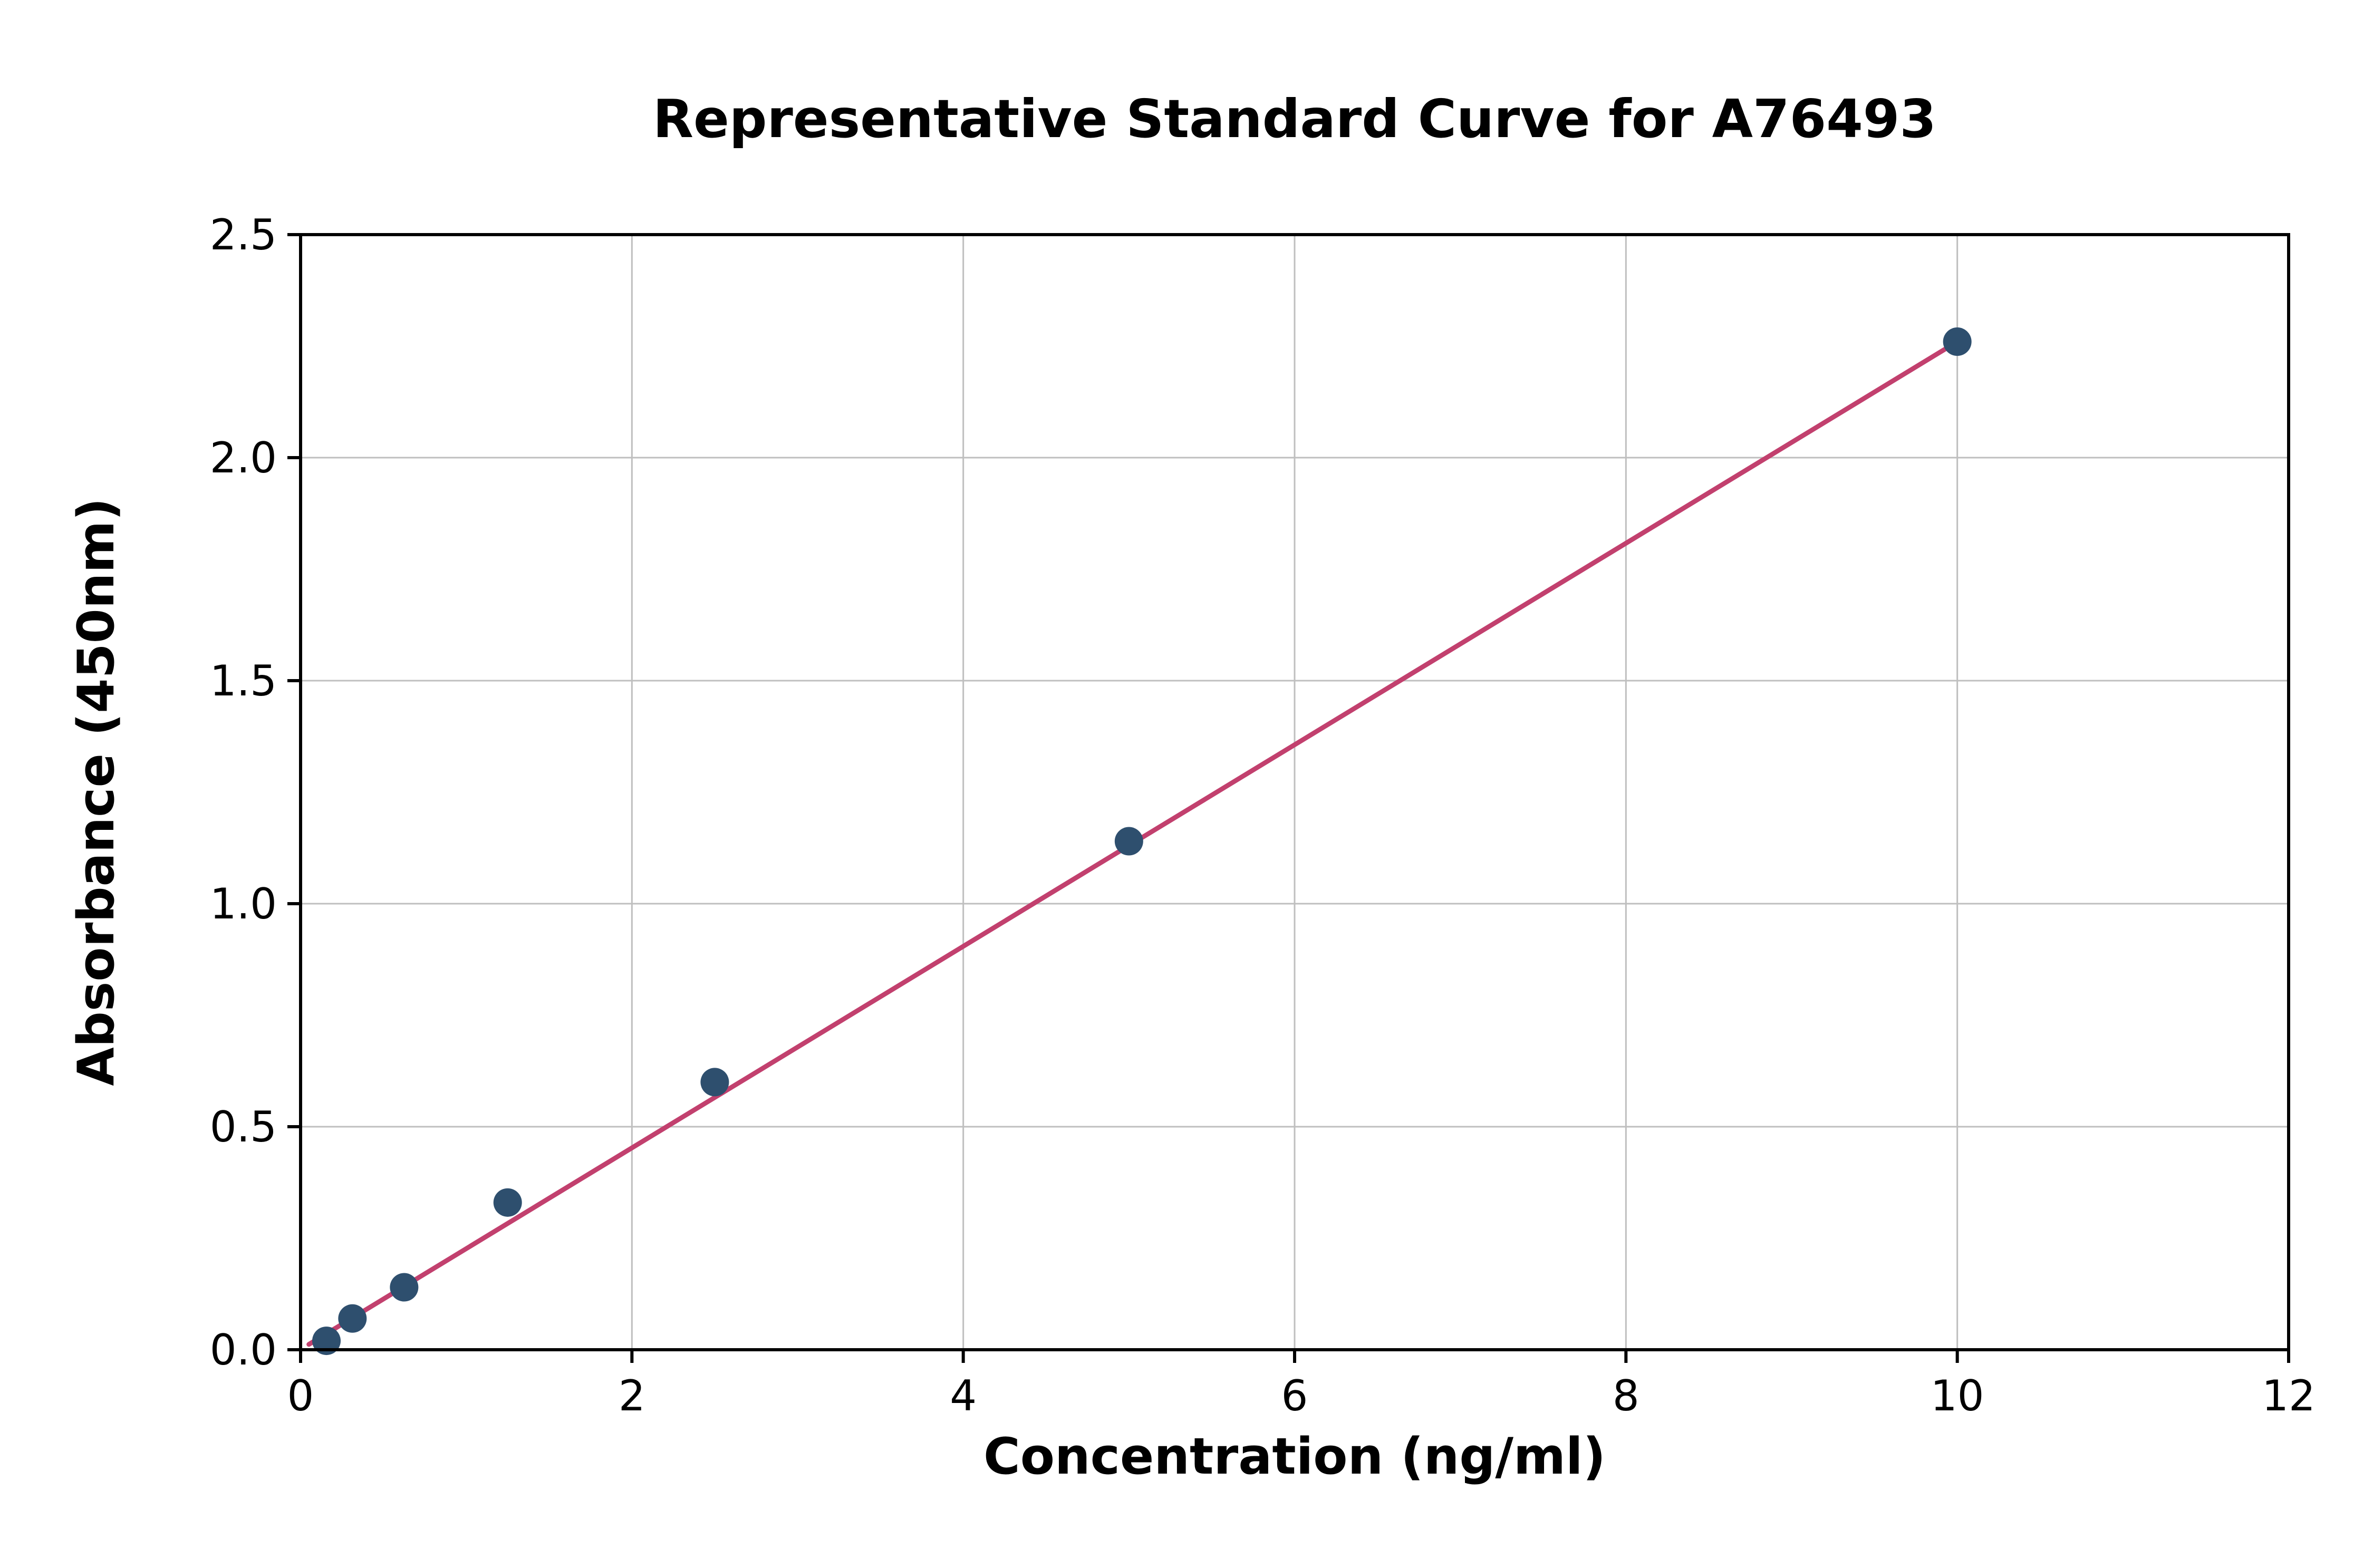 The height and width of the screenshot is (1568, 2373). I want to click on y-tick-label: 2.0, so click(243, 457).